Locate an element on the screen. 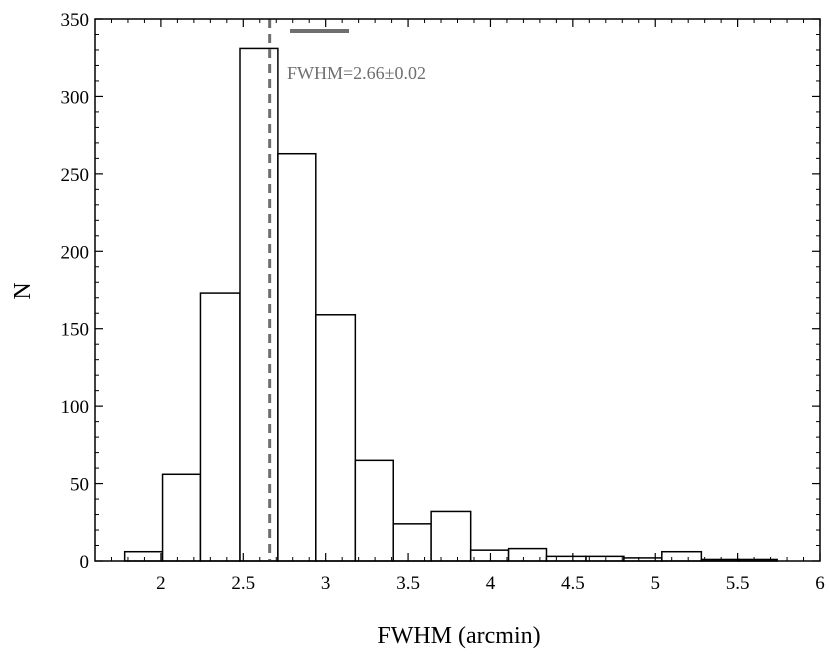  y-tick-label: 350 is located at coordinates (75, 20).